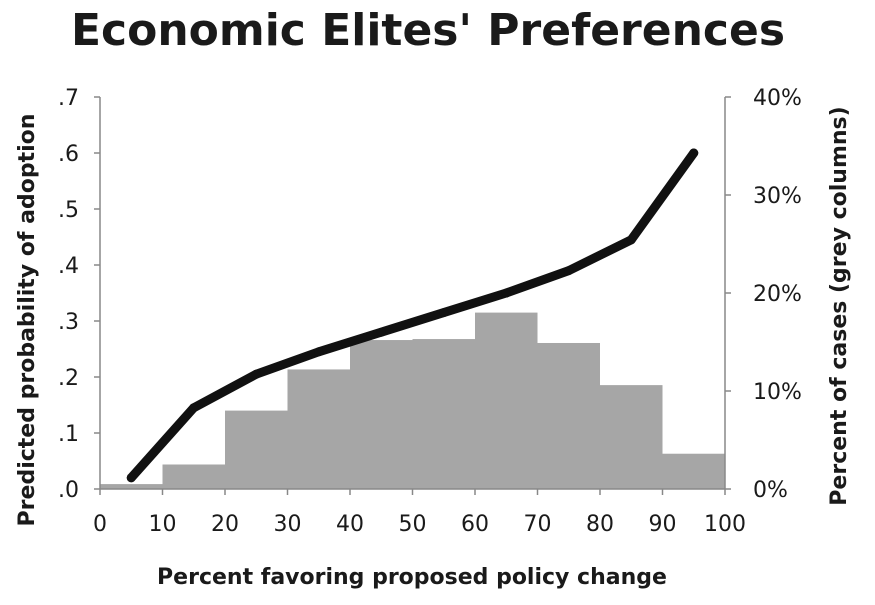  What do you see at coordinates (428, 30) in the screenshot?
I see `chart-title: Economic Elites' Preferences` at bounding box center [428, 30].